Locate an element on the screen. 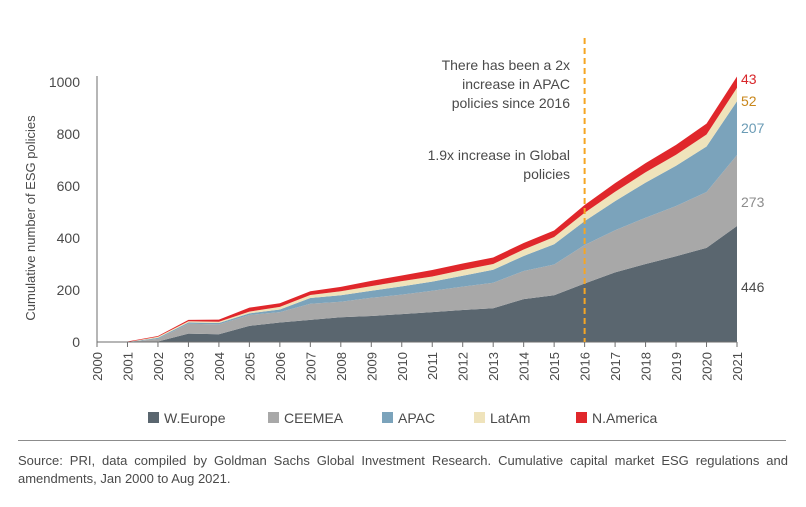  annotation-text: increase in APAC is located at coordinates (516, 84).